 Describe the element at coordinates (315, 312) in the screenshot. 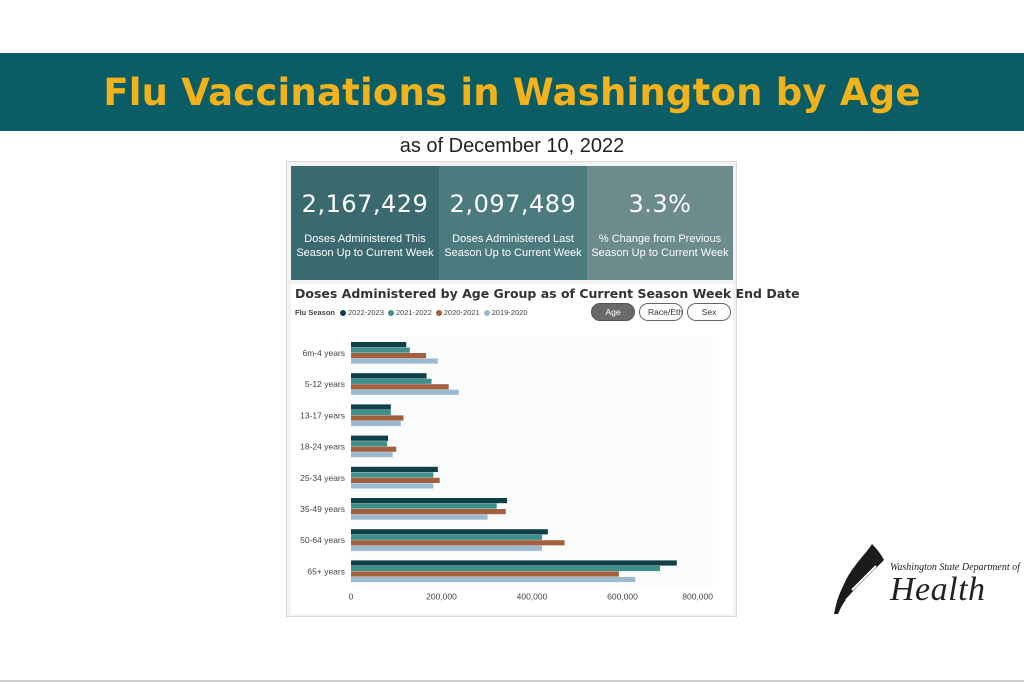

I see `legend-title: Flu Season` at that location.